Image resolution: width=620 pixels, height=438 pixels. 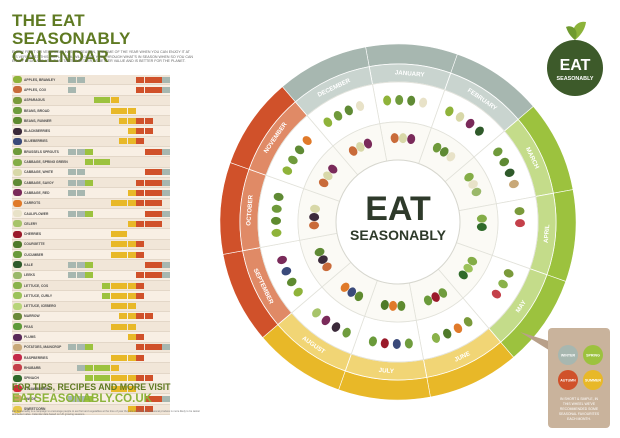 I want to click on produce-row: CABBAGE, RED, so click(x=91, y=193).